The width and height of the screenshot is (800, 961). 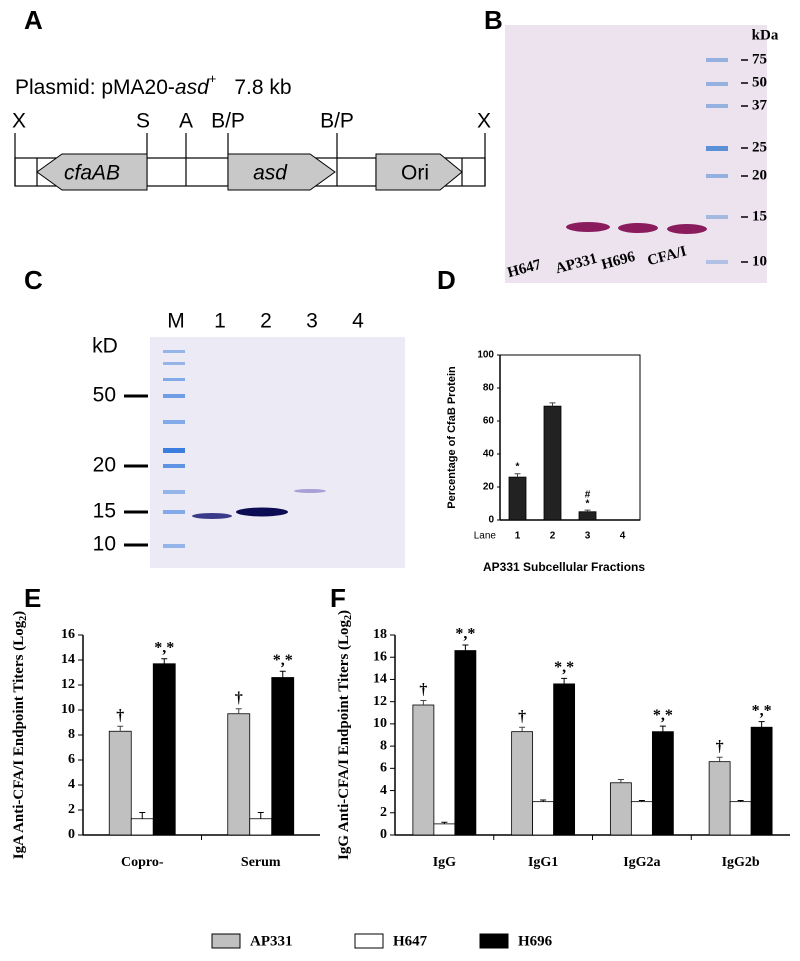 What do you see at coordinates (446, 280) in the screenshot?
I see `panel-label: D` at bounding box center [446, 280].